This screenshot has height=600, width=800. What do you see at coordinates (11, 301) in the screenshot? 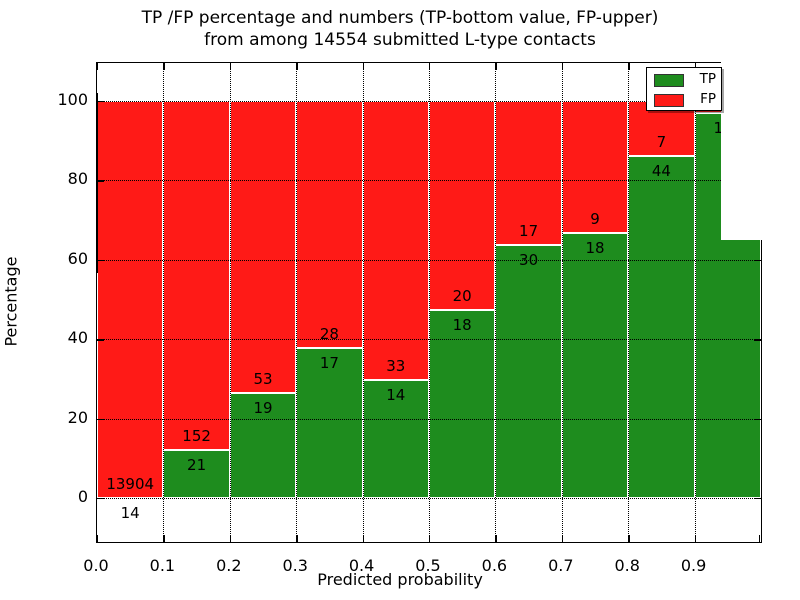
I see `y-axis-label: Percentage` at bounding box center [11, 301].